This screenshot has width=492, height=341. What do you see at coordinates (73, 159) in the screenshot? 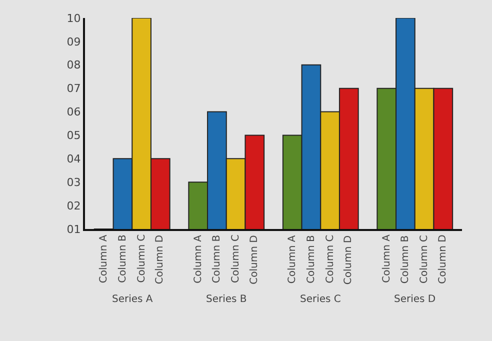
I see `y-tick-label: 04` at bounding box center [73, 159].